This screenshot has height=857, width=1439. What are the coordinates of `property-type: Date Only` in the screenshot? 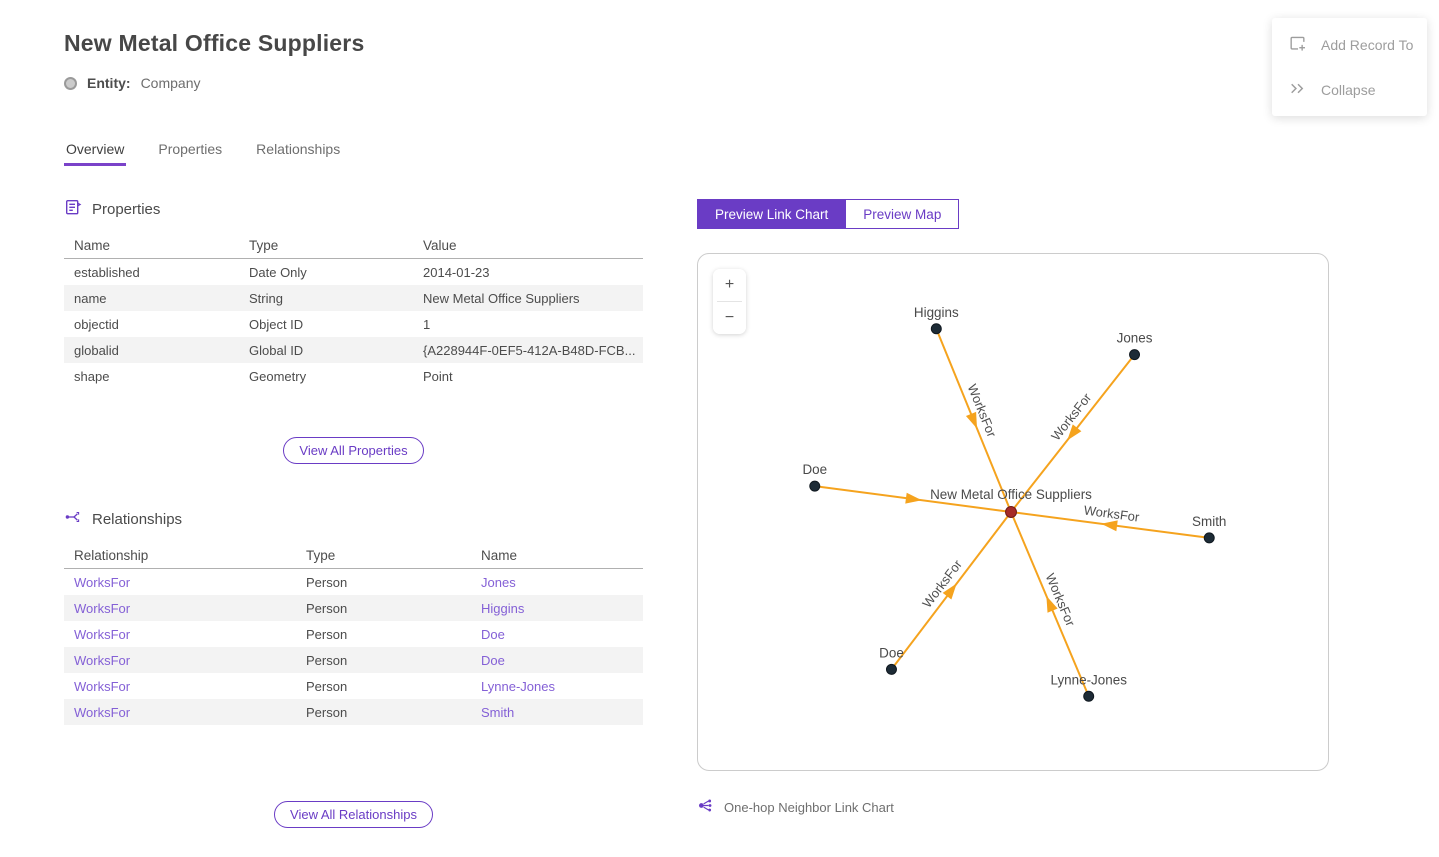 It's located at (278, 272).